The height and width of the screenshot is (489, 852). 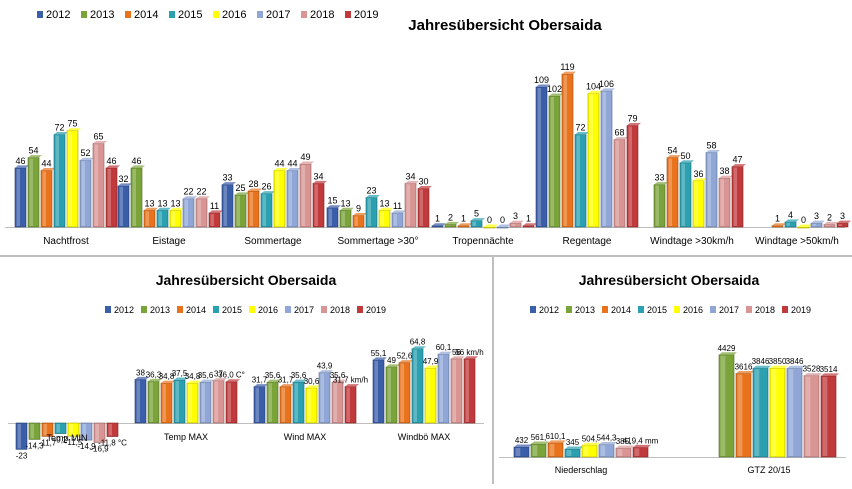 I want to click on data-label: 26, so click(x=266, y=187).